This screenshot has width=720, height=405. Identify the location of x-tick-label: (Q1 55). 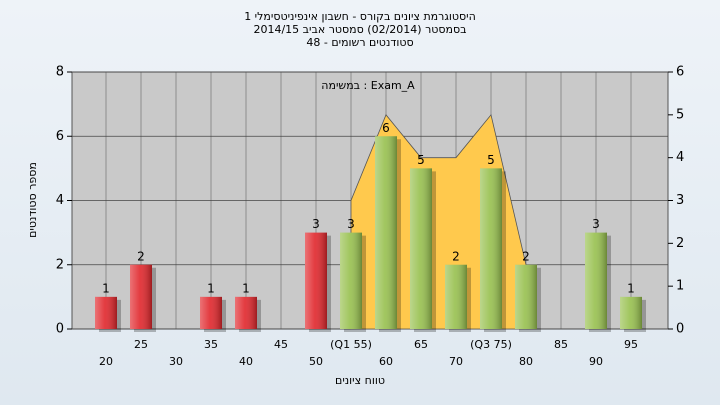
(351, 344).